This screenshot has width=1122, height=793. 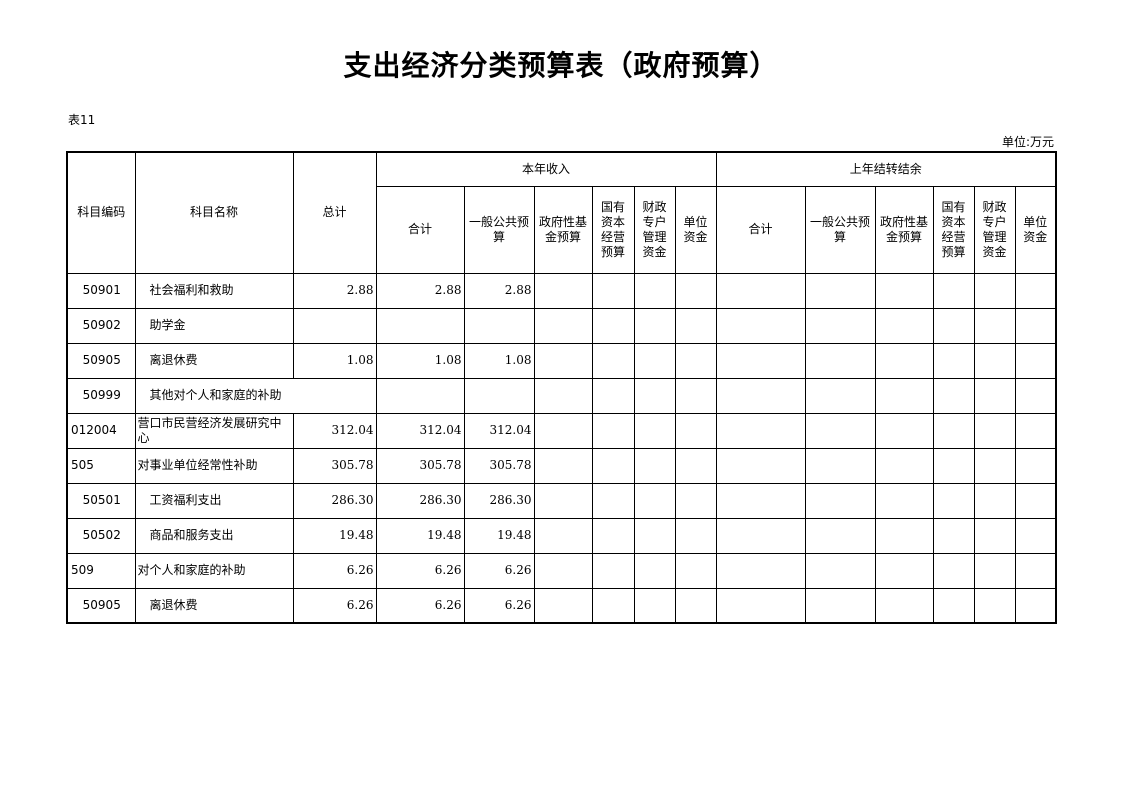 I want to click on table-row: 012004 营口市民营经济发展研究中心 312.04 312.04 312.04, so click(x=561, y=430).